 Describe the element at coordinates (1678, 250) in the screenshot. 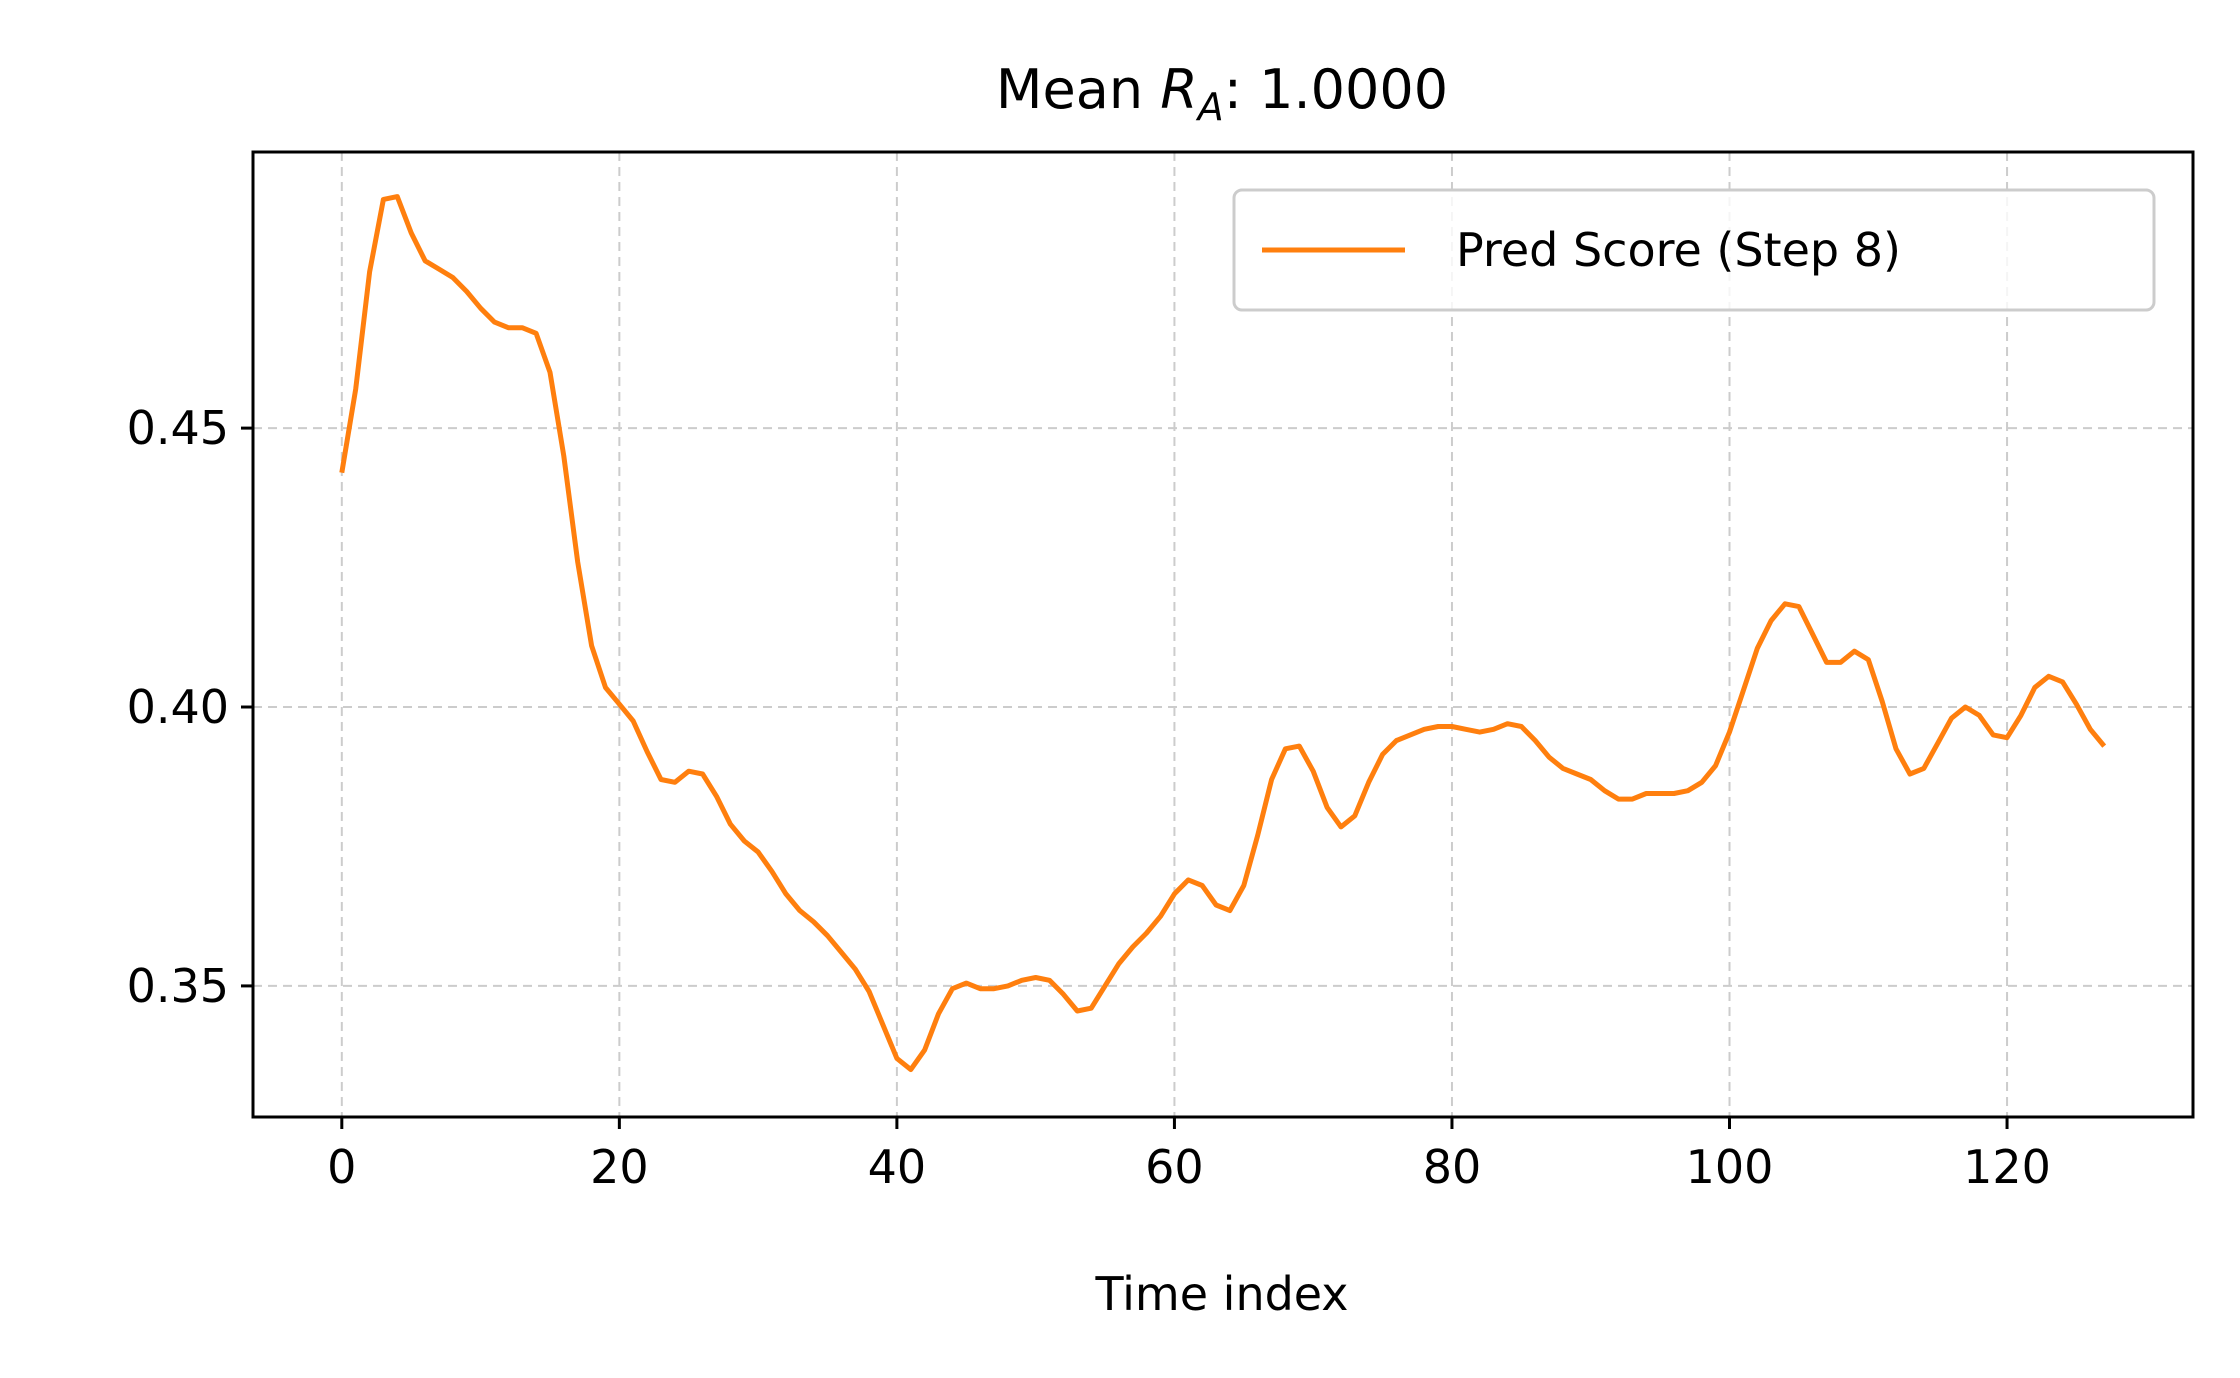

I see `legend-label: Pred Score (Step 8)` at that location.